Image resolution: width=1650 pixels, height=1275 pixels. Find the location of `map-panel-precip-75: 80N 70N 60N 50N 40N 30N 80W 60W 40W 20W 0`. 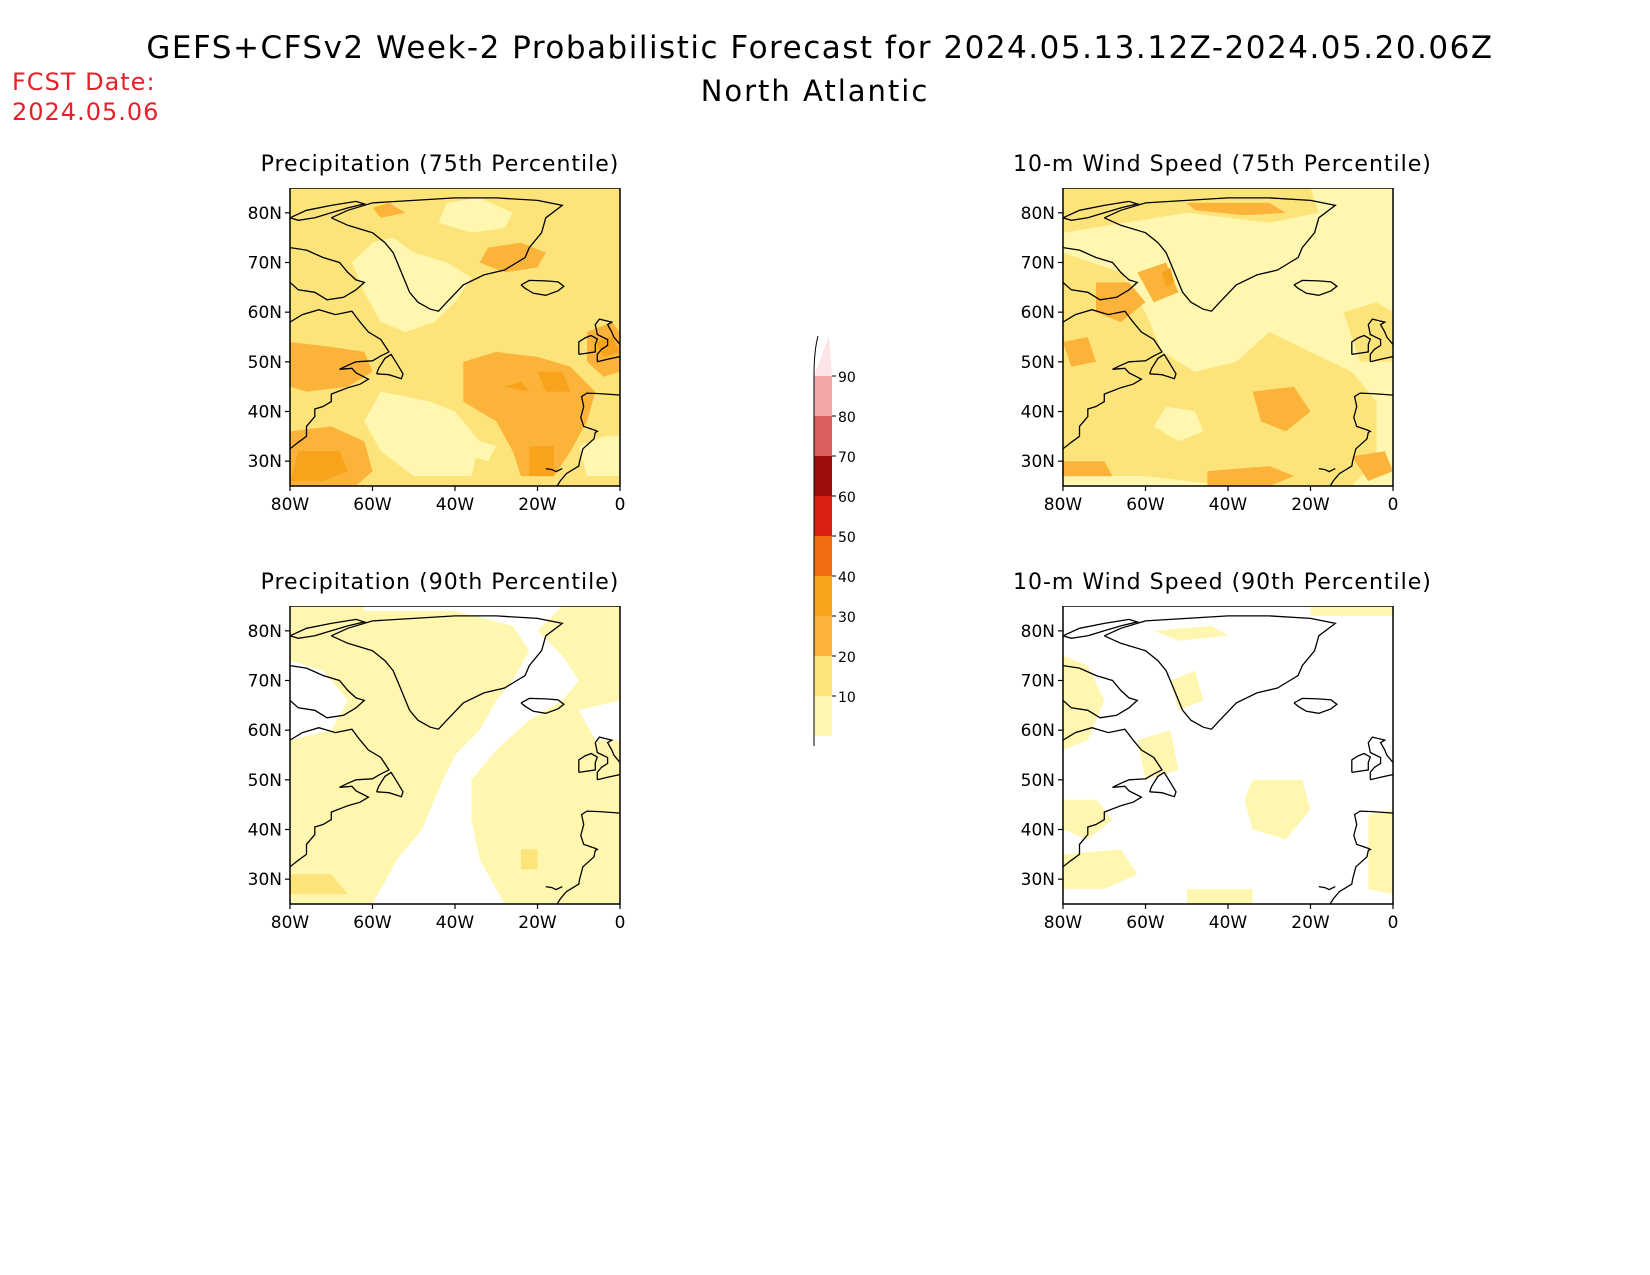

map-panel-precip-75: 80N 70N 60N 50N 40N 30N 80W 60W 40W 20W 0 is located at coordinates (436, 351).